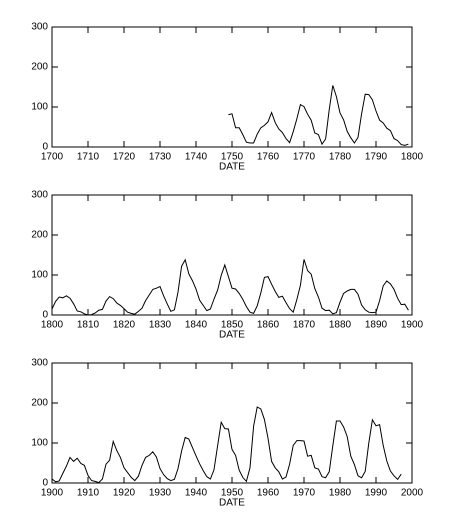 The width and height of the screenshot is (450, 530). Describe the element at coordinates (160, 493) in the screenshot. I see `x-tick-label: 1930` at that location.